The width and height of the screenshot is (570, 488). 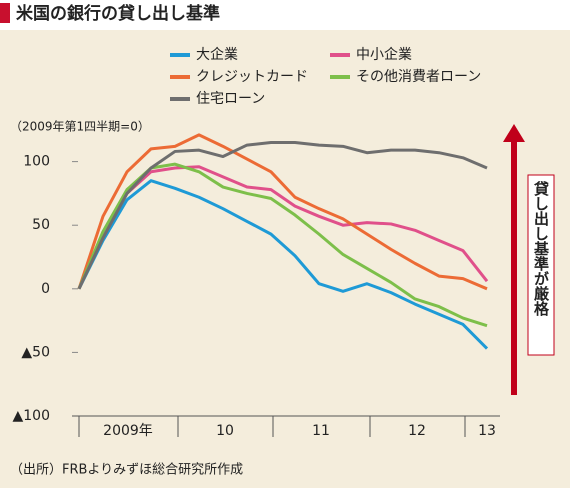 What do you see at coordinates (252, 77) in the screenshot?
I see `legend-label: クレジットカード` at bounding box center [252, 77].